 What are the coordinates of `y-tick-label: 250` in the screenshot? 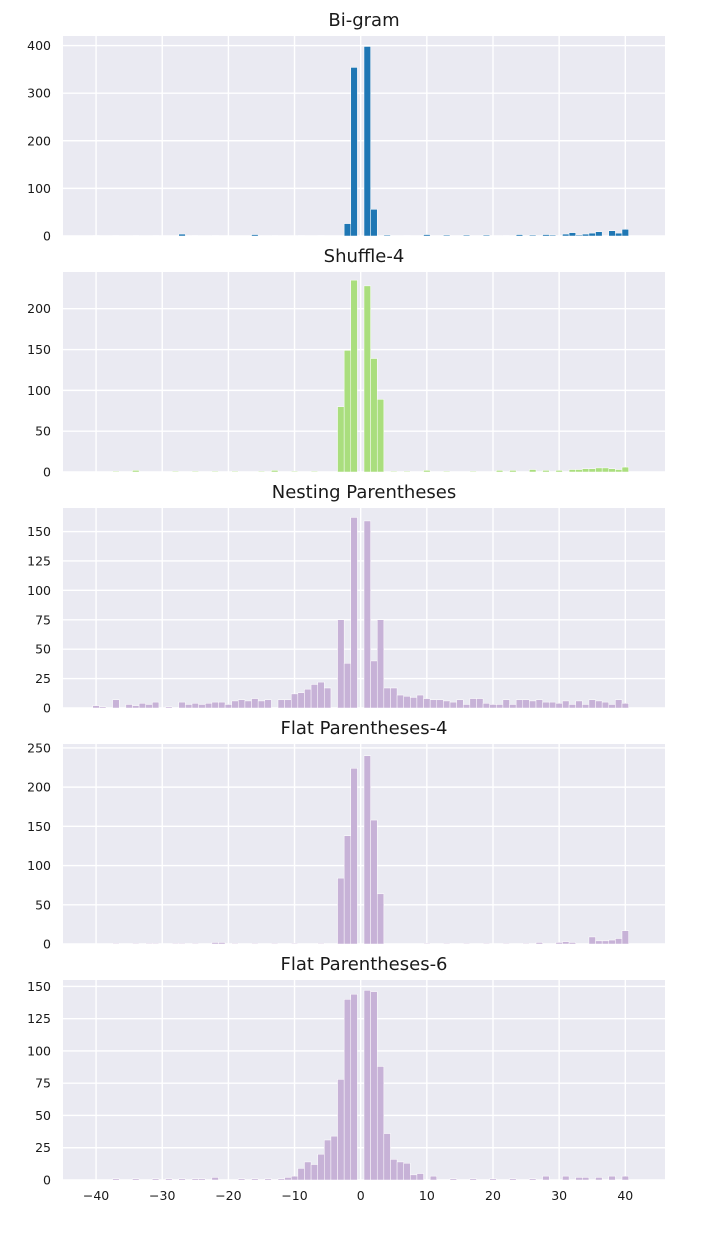 It's located at (39, 747).